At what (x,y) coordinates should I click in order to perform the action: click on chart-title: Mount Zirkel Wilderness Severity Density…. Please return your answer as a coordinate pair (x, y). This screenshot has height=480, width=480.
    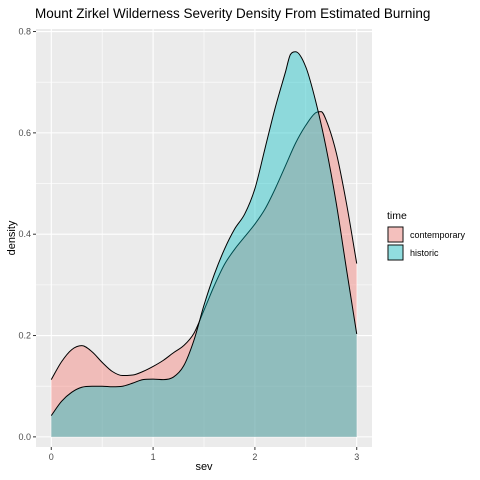
    Looking at the image, I should click on (232, 13).